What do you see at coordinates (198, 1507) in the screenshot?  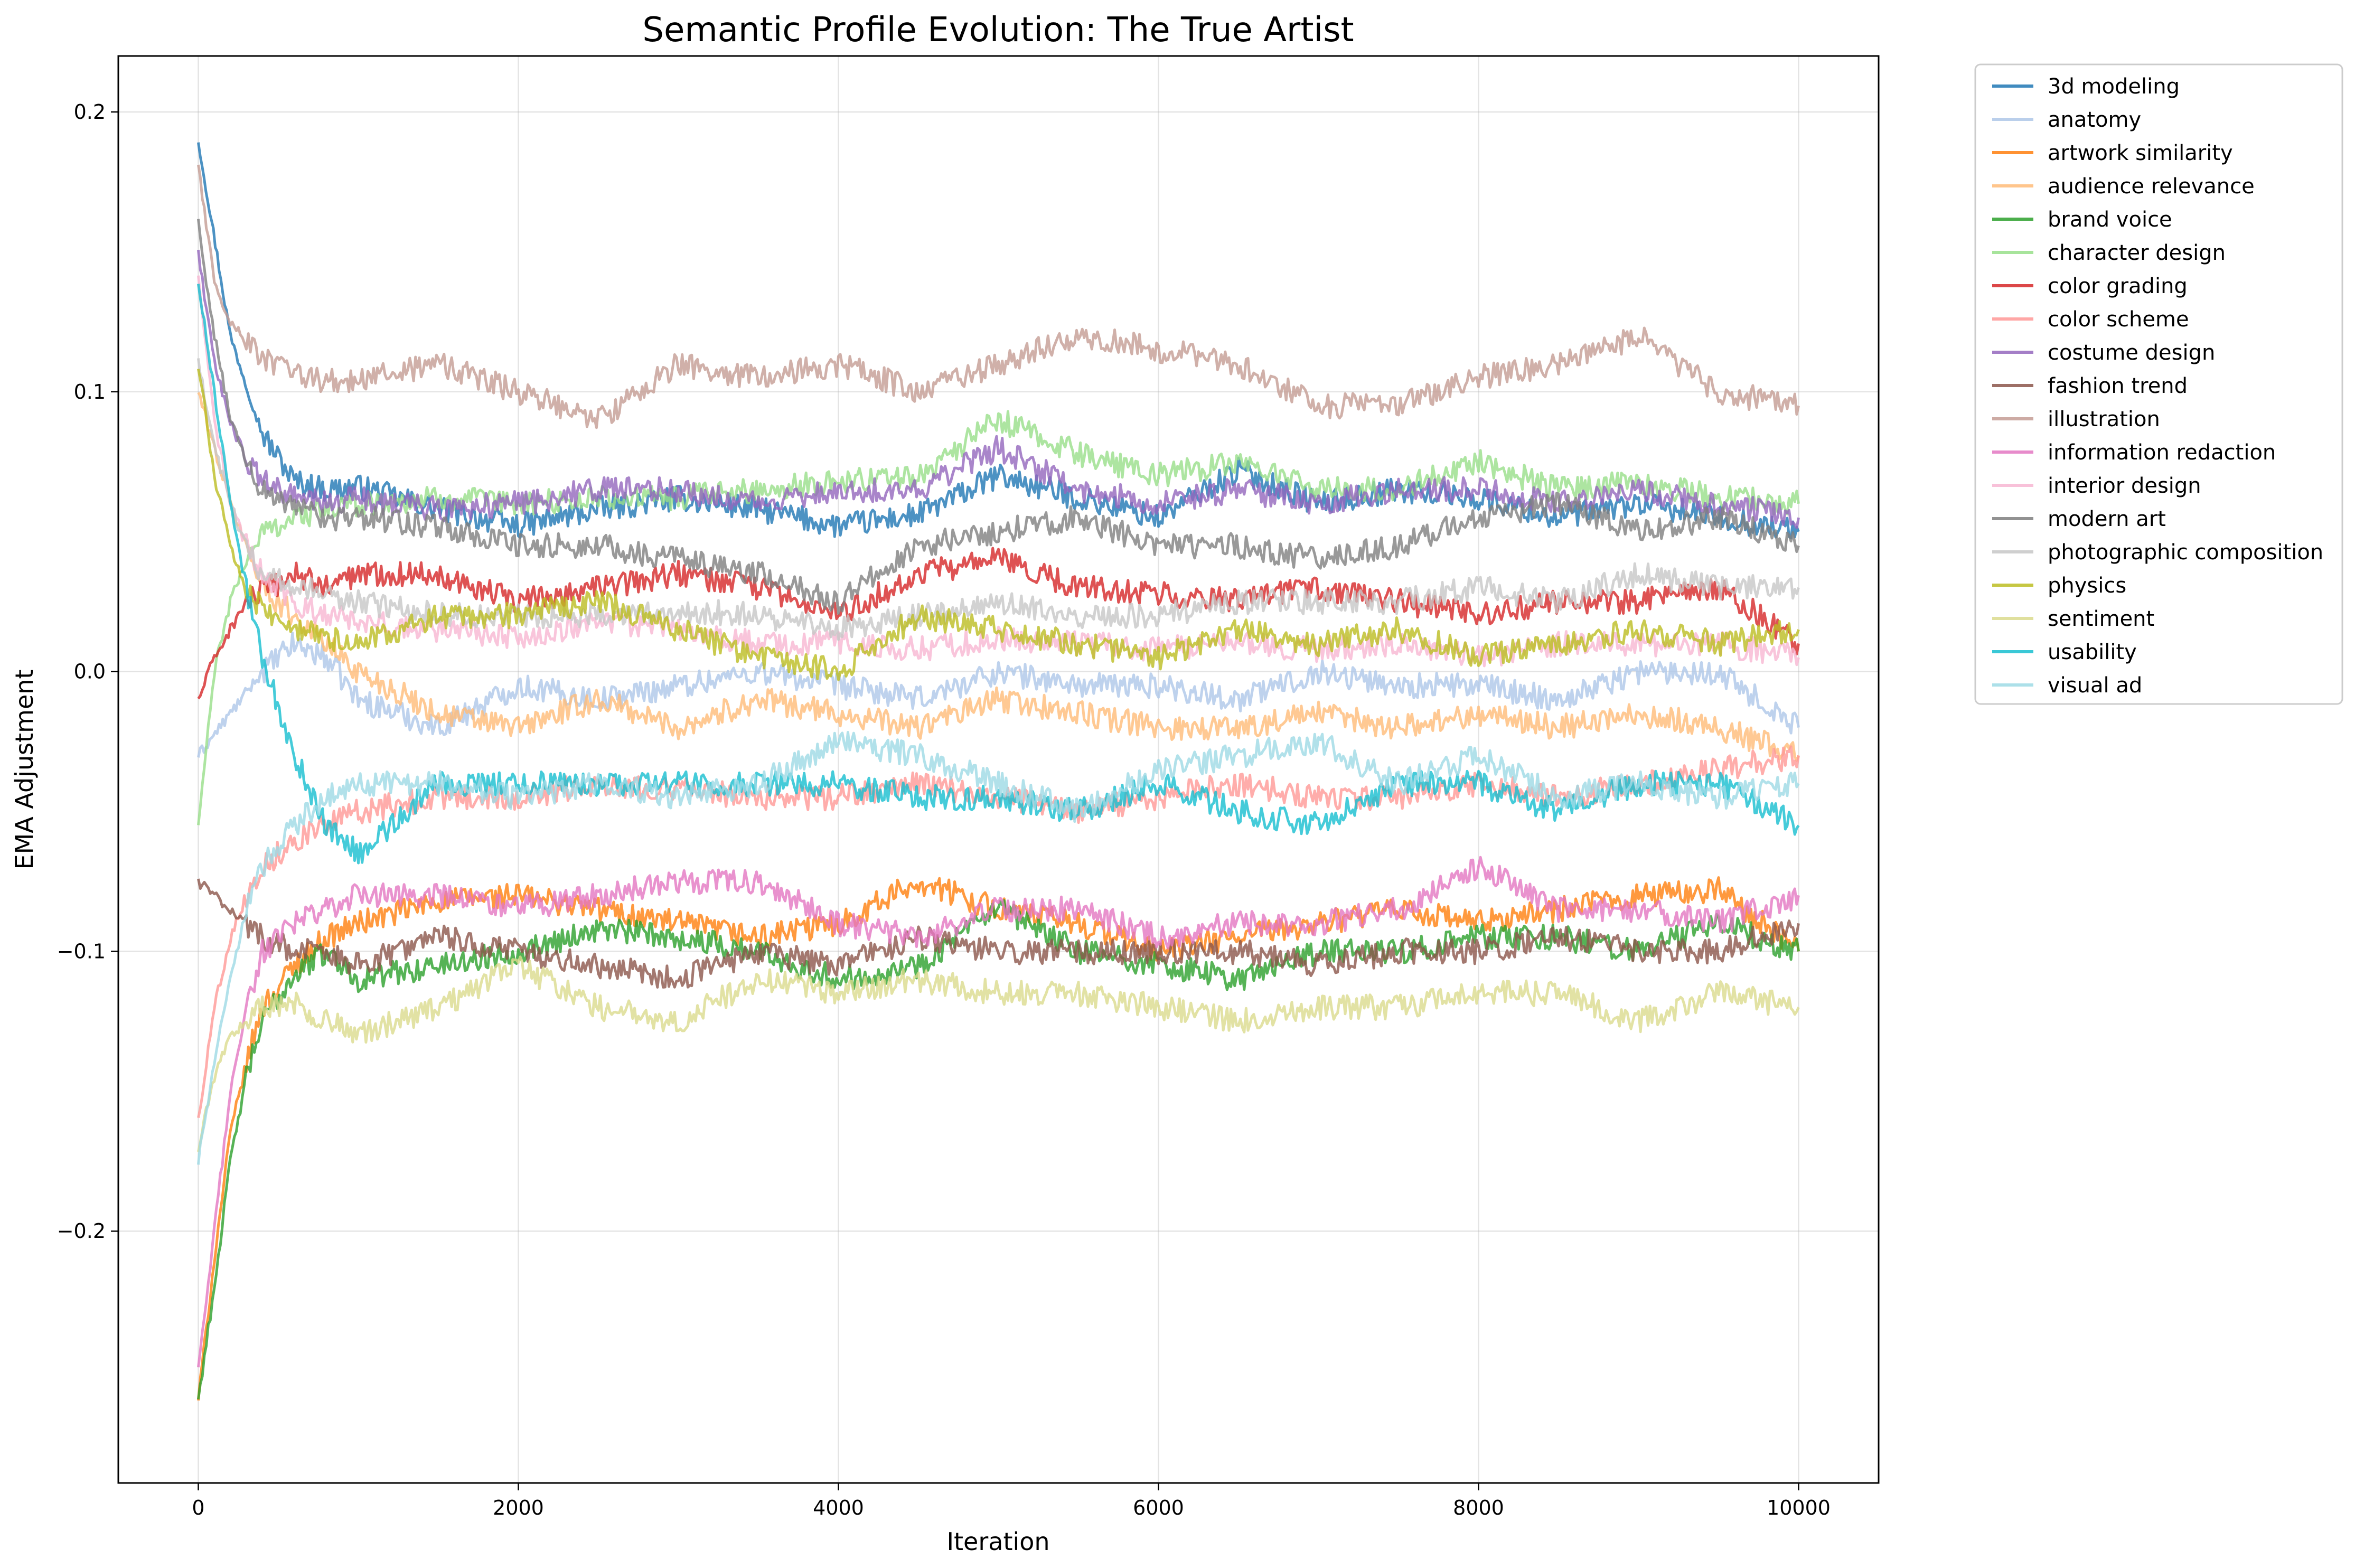 I see `x-tick-label: 0` at bounding box center [198, 1507].